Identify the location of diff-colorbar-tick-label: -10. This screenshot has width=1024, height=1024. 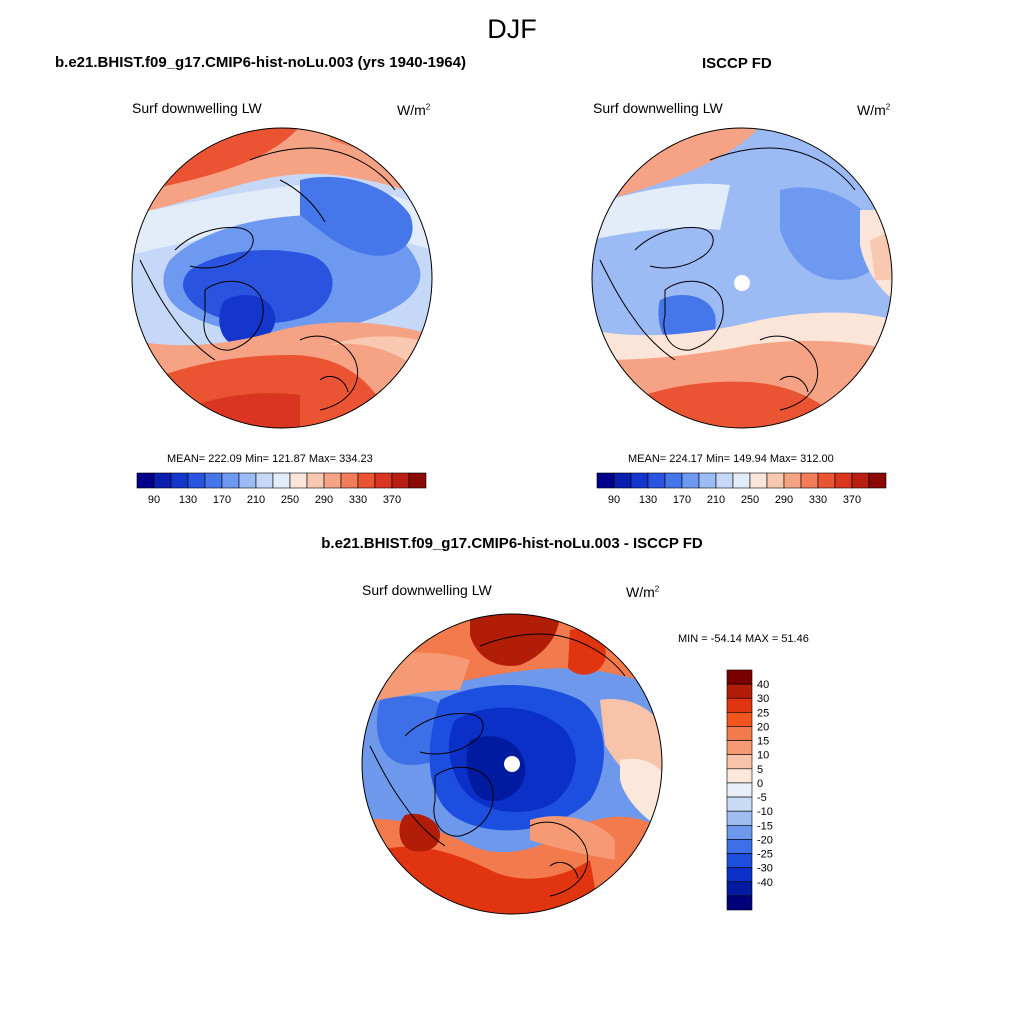
(765, 812).